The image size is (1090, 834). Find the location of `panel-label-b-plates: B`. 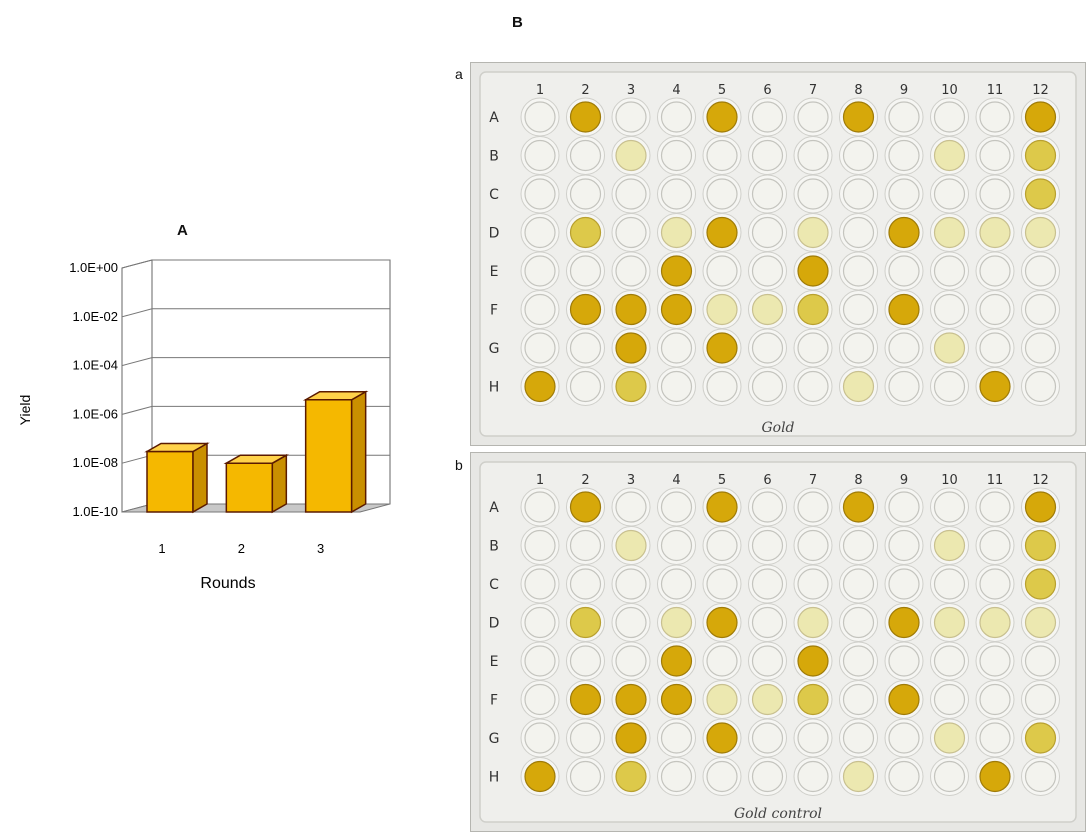

panel-label-b-plates: B is located at coordinates (517, 22).